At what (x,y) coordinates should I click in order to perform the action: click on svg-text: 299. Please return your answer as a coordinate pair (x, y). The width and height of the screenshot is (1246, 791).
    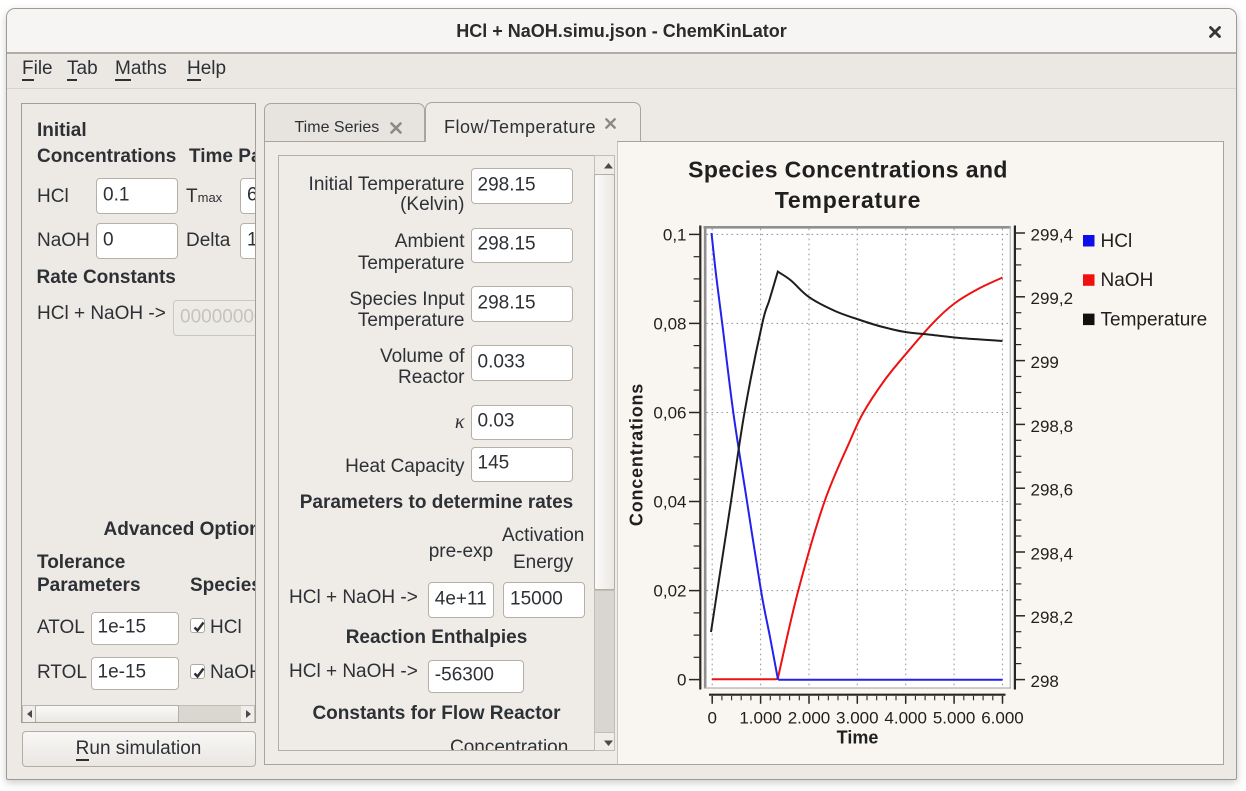
    Looking at the image, I should click on (1045, 362).